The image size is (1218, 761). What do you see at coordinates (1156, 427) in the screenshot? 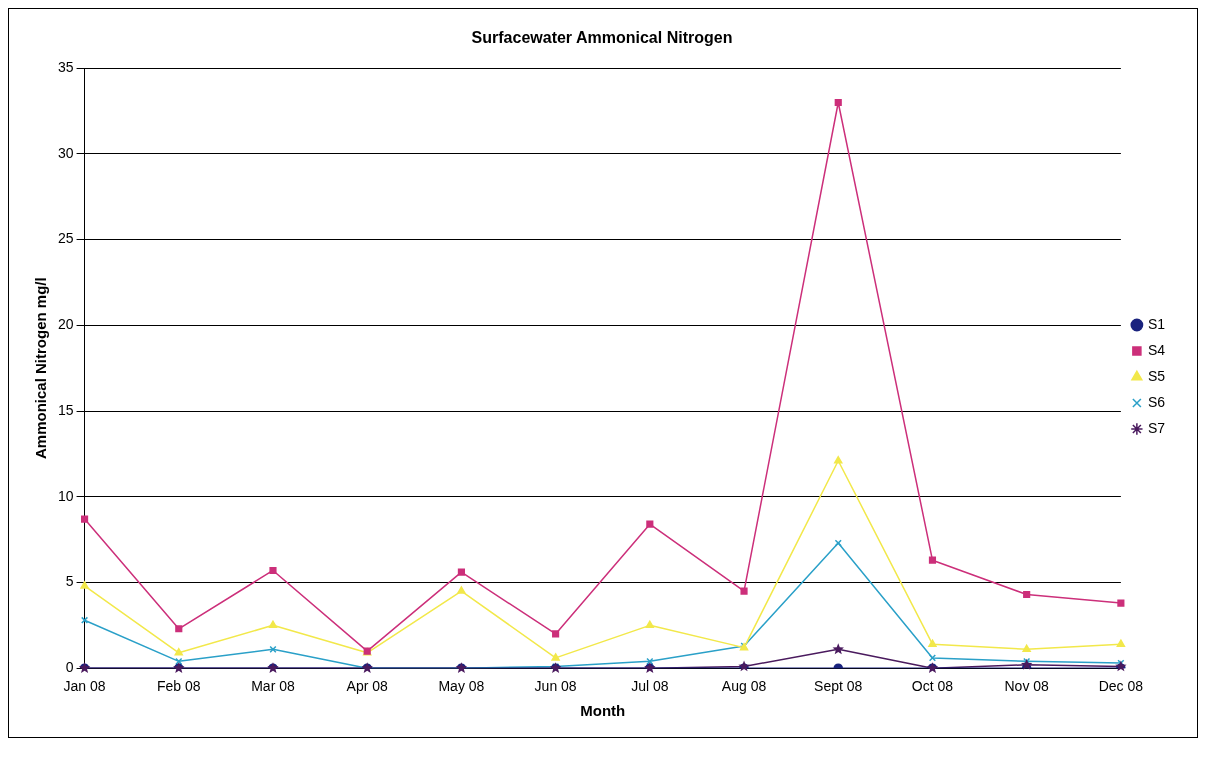
I see `legend-label: S7` at bounding box center [1156, 427].